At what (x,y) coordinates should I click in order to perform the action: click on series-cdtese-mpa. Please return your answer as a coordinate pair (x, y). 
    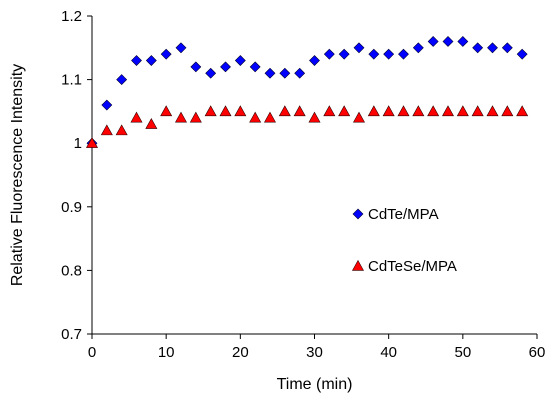
    Looking at the image, I should click on (307, 126).